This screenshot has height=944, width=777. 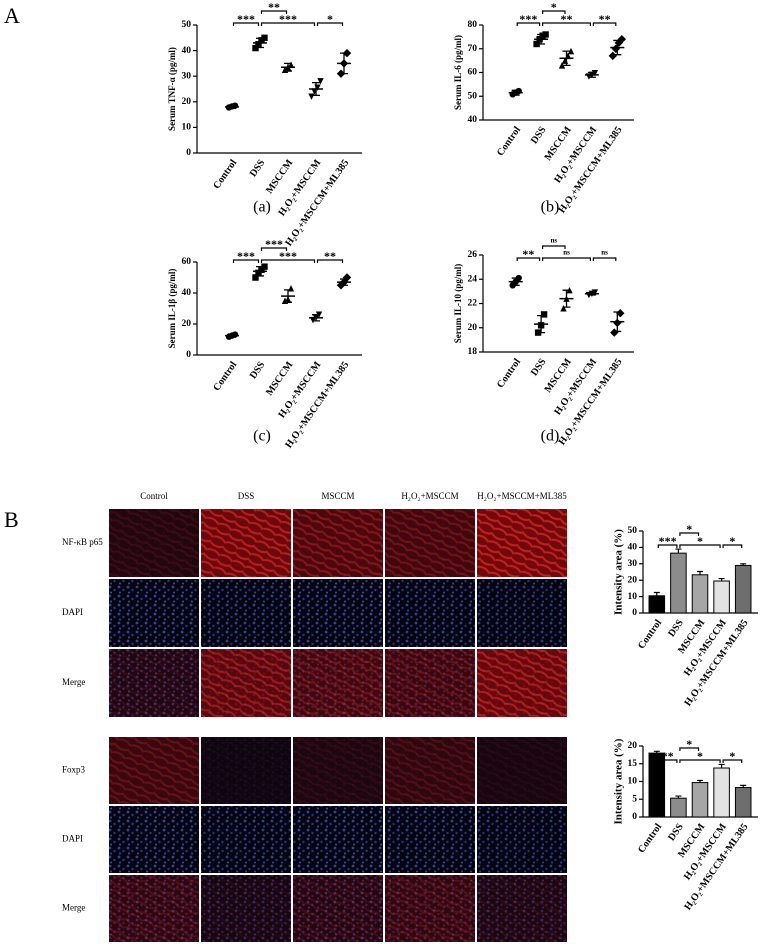 I want to click on y-axis-label: Serum IL-1β (pg/ml), so click(x=172, y=309).